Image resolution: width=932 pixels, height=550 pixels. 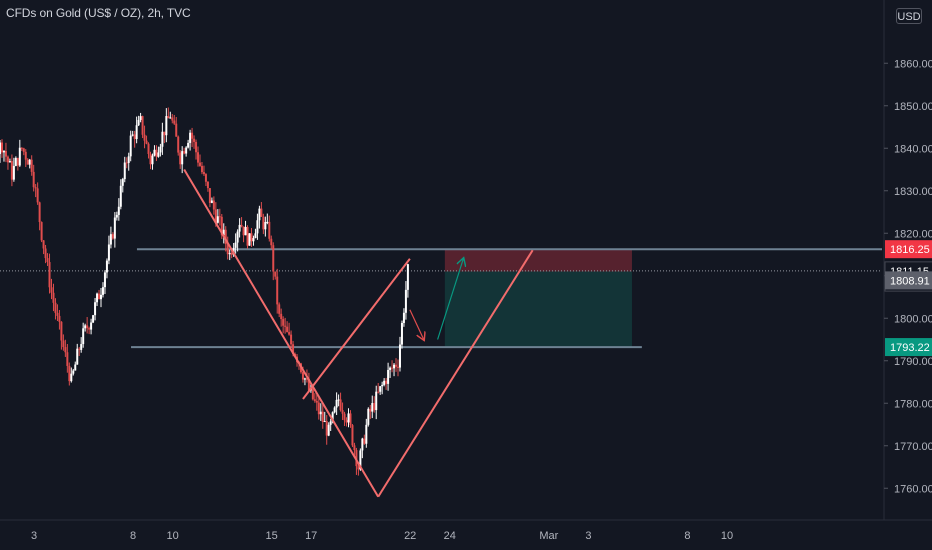 What do you see at coordinates (913, 149) in the screenshot?
I see `price-tick-label: 1840.00` at bounding box center [913, 149].